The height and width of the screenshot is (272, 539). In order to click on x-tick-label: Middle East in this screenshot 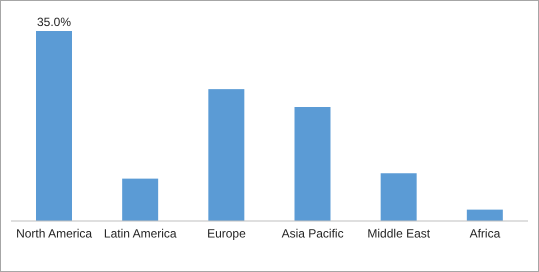, I will do `click(399, 233)`.